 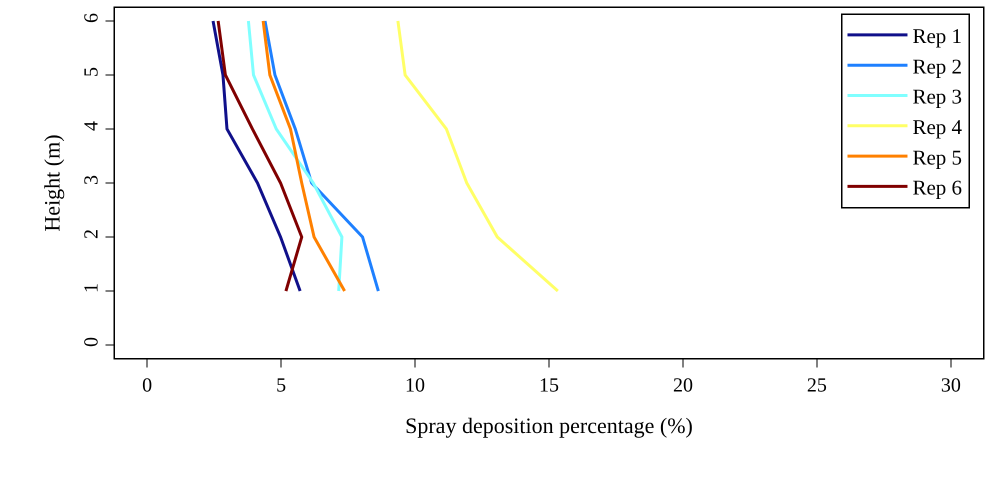 What do you see at coordinates (937, 36) in the screenshot?
I see `legend-label: Rep 1` at bounding box center [937, 36].